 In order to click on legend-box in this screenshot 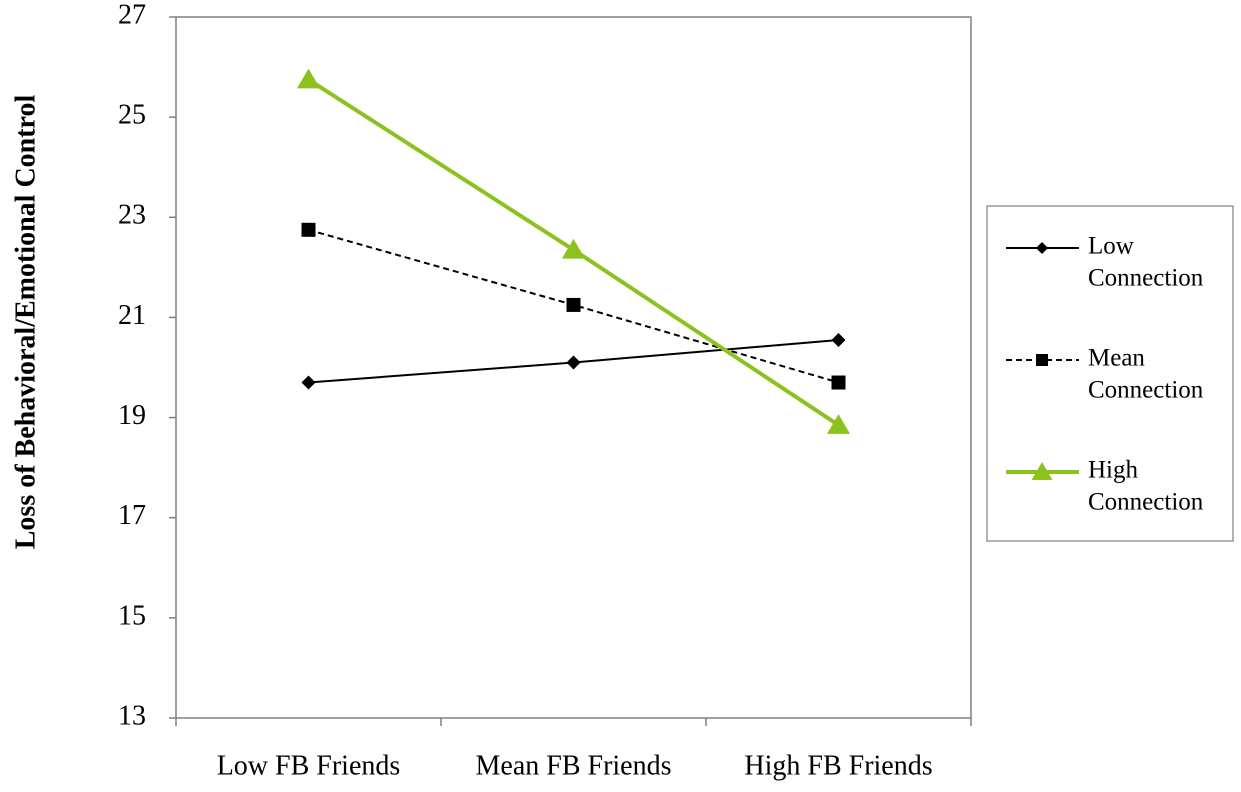, I will do `click(1110, 373)`.